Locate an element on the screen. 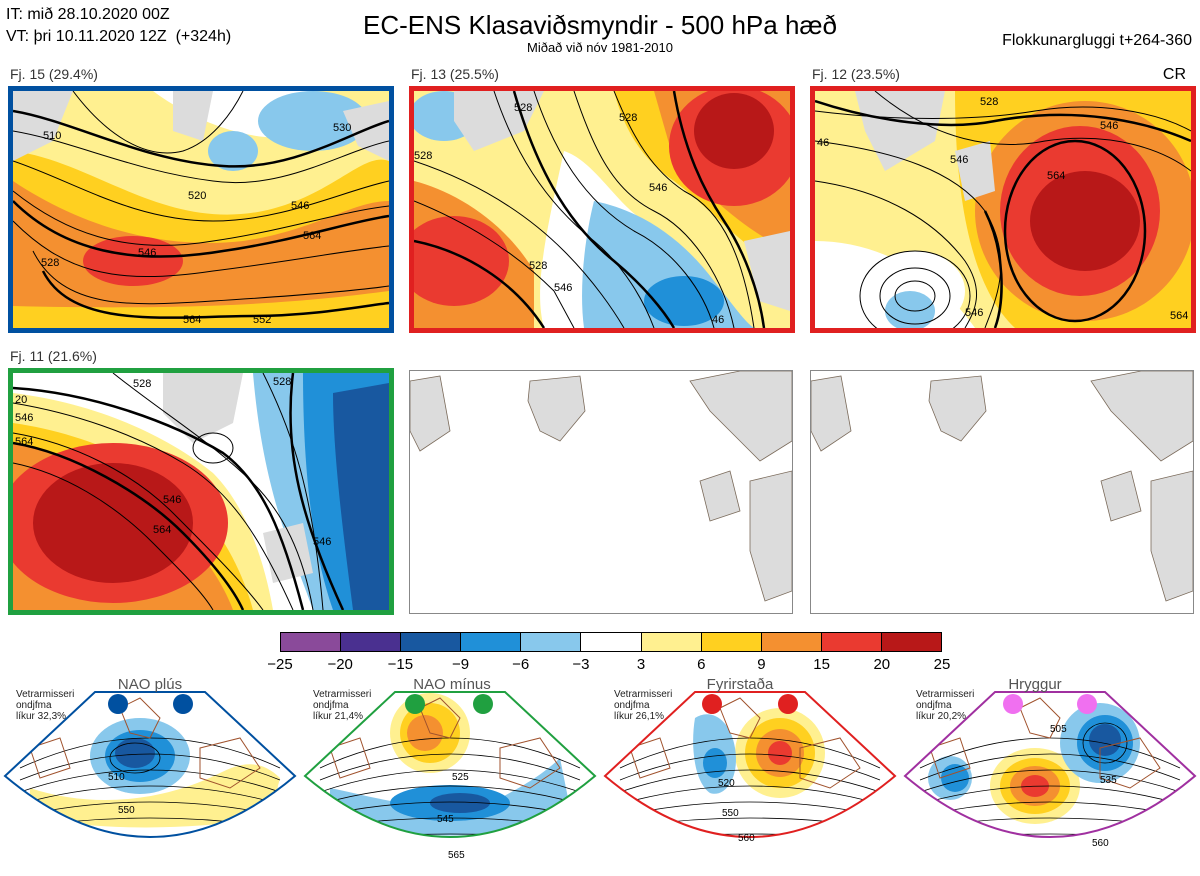  colorbar-tick-label: 6 is located at coordinates (701, 664).